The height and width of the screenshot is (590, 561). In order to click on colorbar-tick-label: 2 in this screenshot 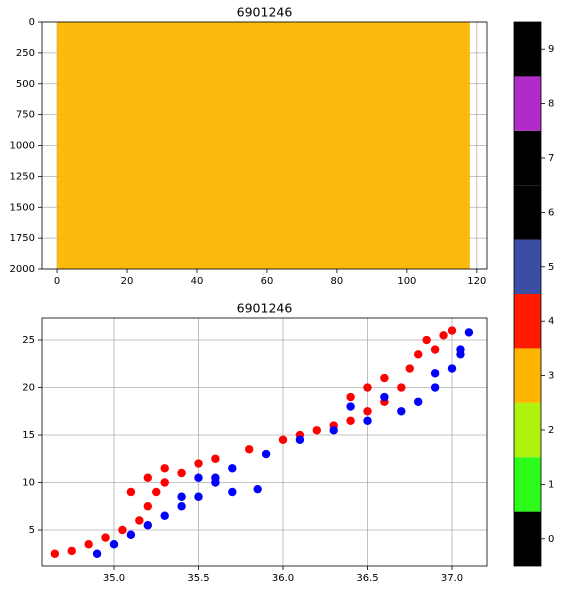, I will do `click(551, 430)`.